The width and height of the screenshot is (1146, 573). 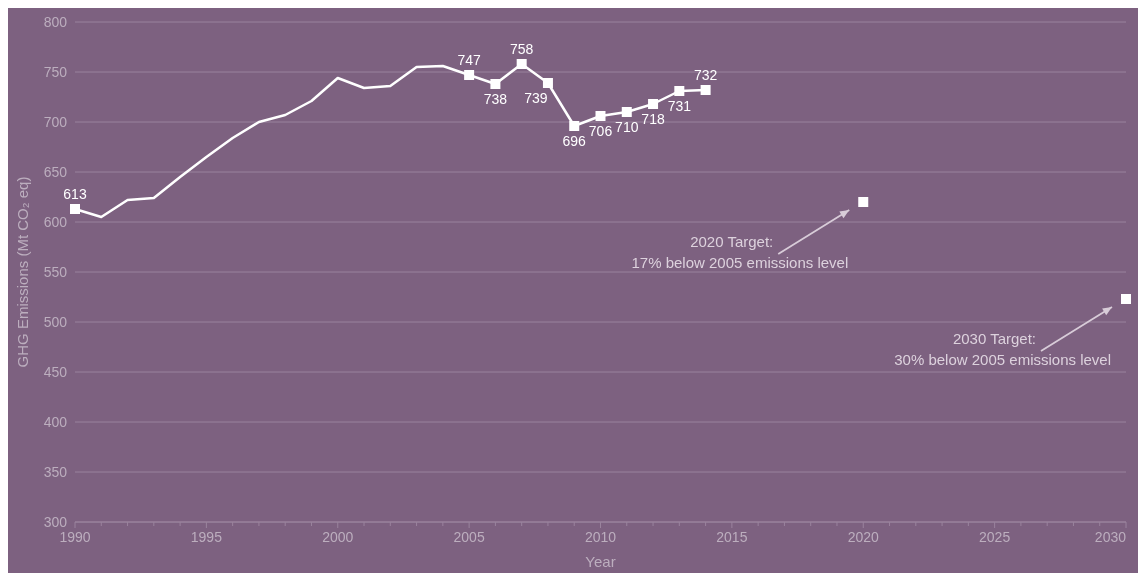 What do you see at coordinates (55, 422) in the screenshot?
I see `y-tick-label: 400` at bounding box center [55, 422].